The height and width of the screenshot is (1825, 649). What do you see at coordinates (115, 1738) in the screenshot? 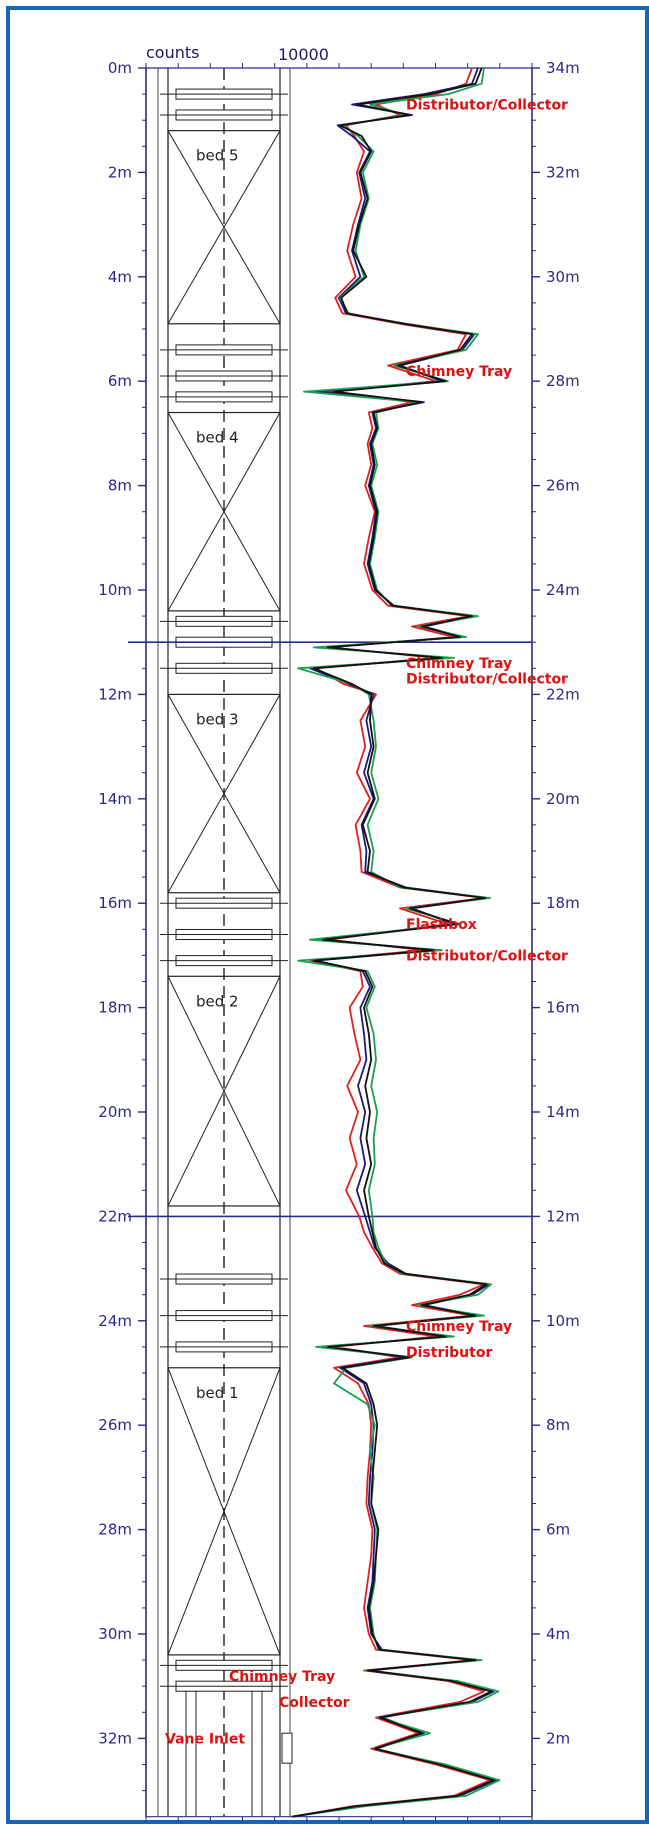
I see `left-tick-label: 32m` at bounding box center [115, 1738].